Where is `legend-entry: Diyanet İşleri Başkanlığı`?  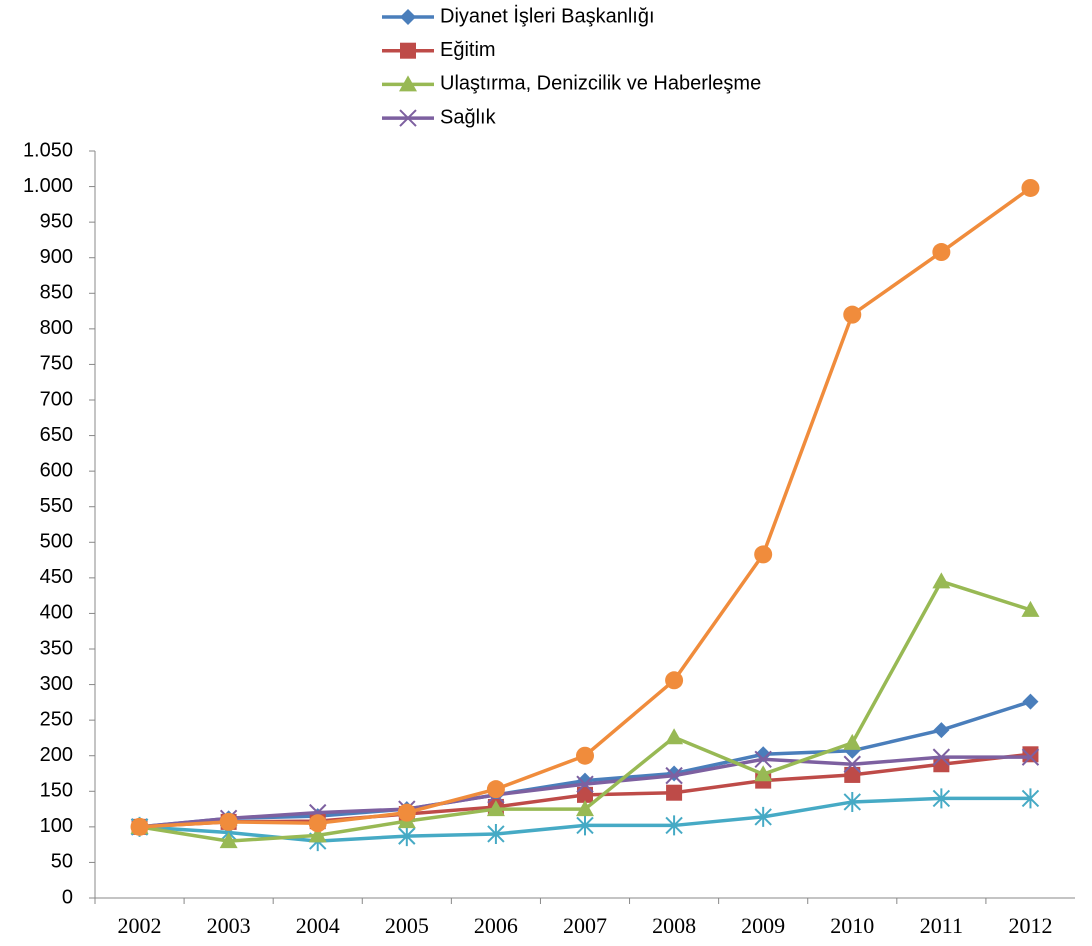
legend-entry: Diyanet İşleri Başkanlığı is located at coordinates (518, 15).